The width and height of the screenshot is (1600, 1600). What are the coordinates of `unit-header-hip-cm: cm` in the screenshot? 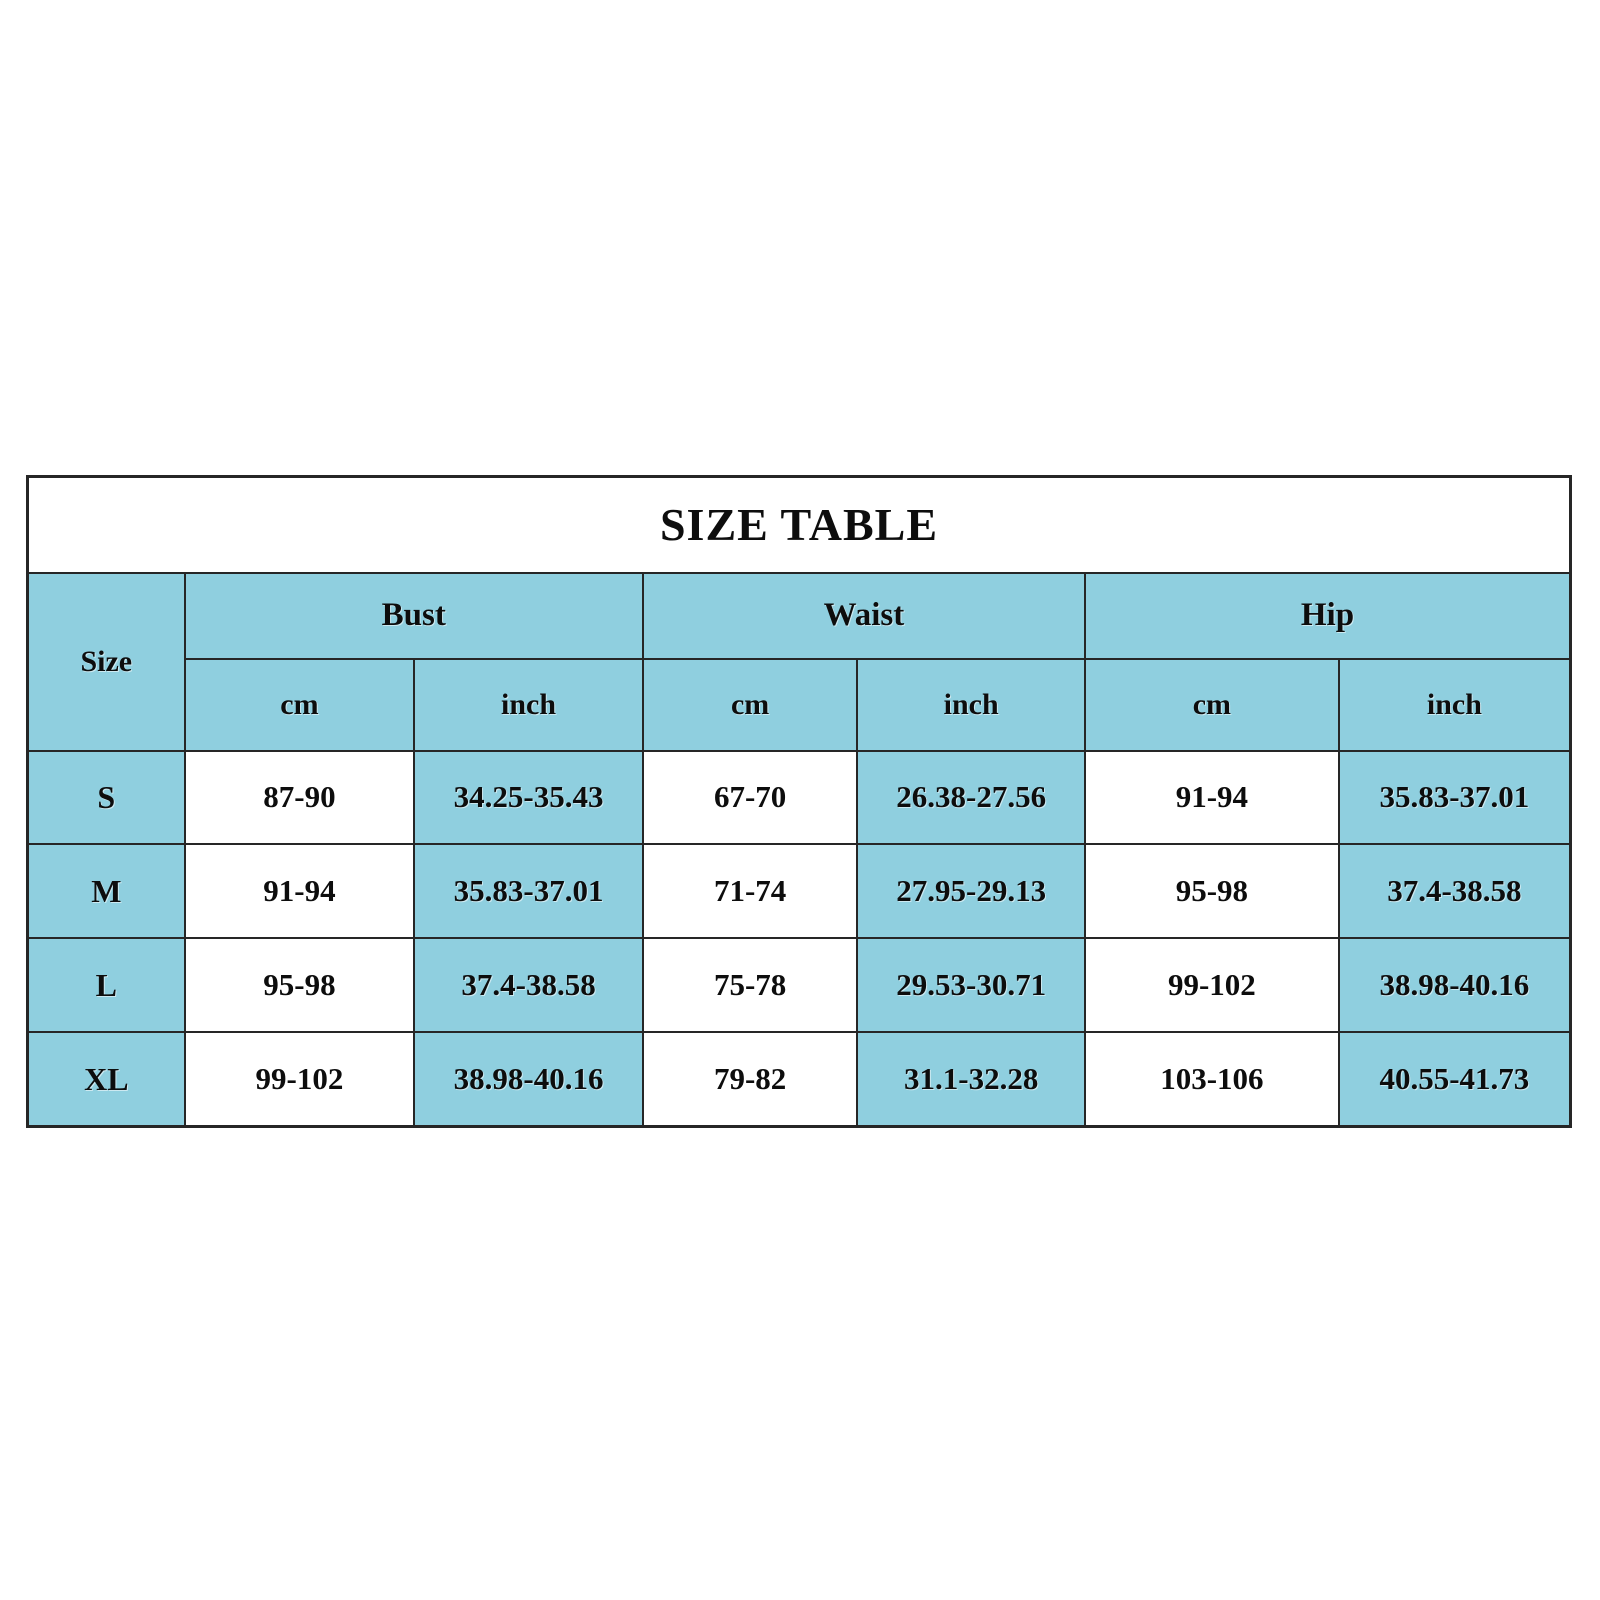 It's located at (1211, 704).